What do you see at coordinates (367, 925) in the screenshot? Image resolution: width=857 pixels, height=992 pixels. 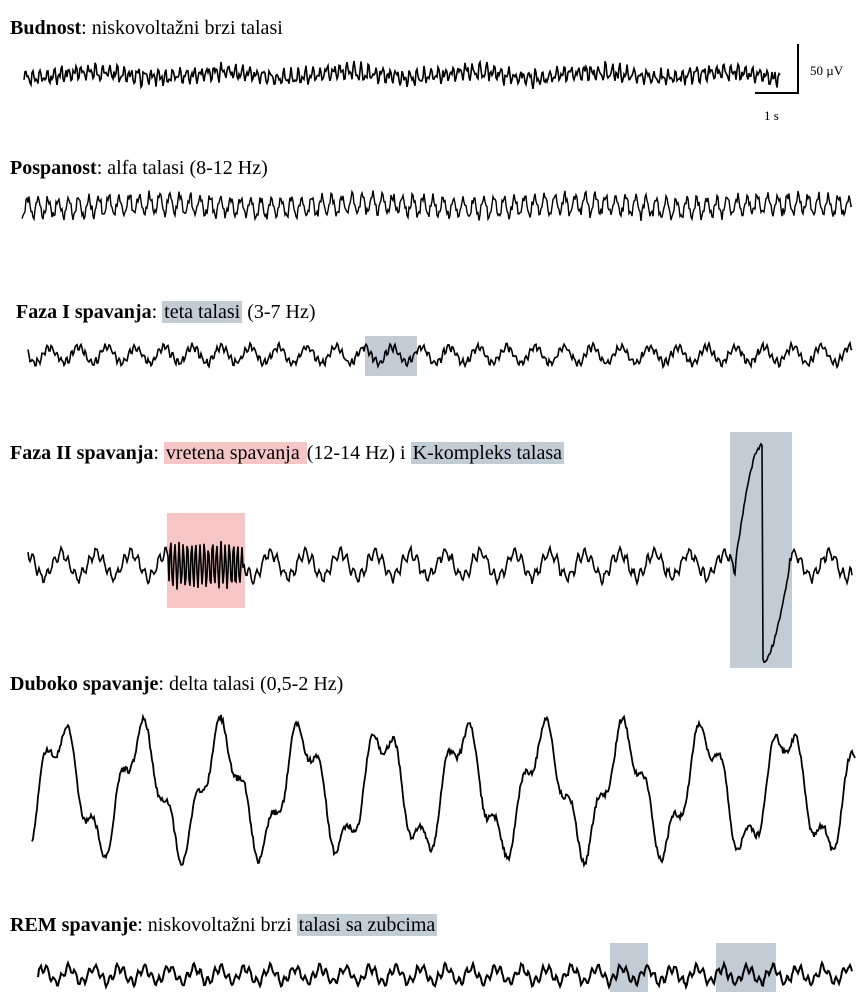 I see `highlight-zubci: talasi sa zubcima` at bounding box center [367, 925].